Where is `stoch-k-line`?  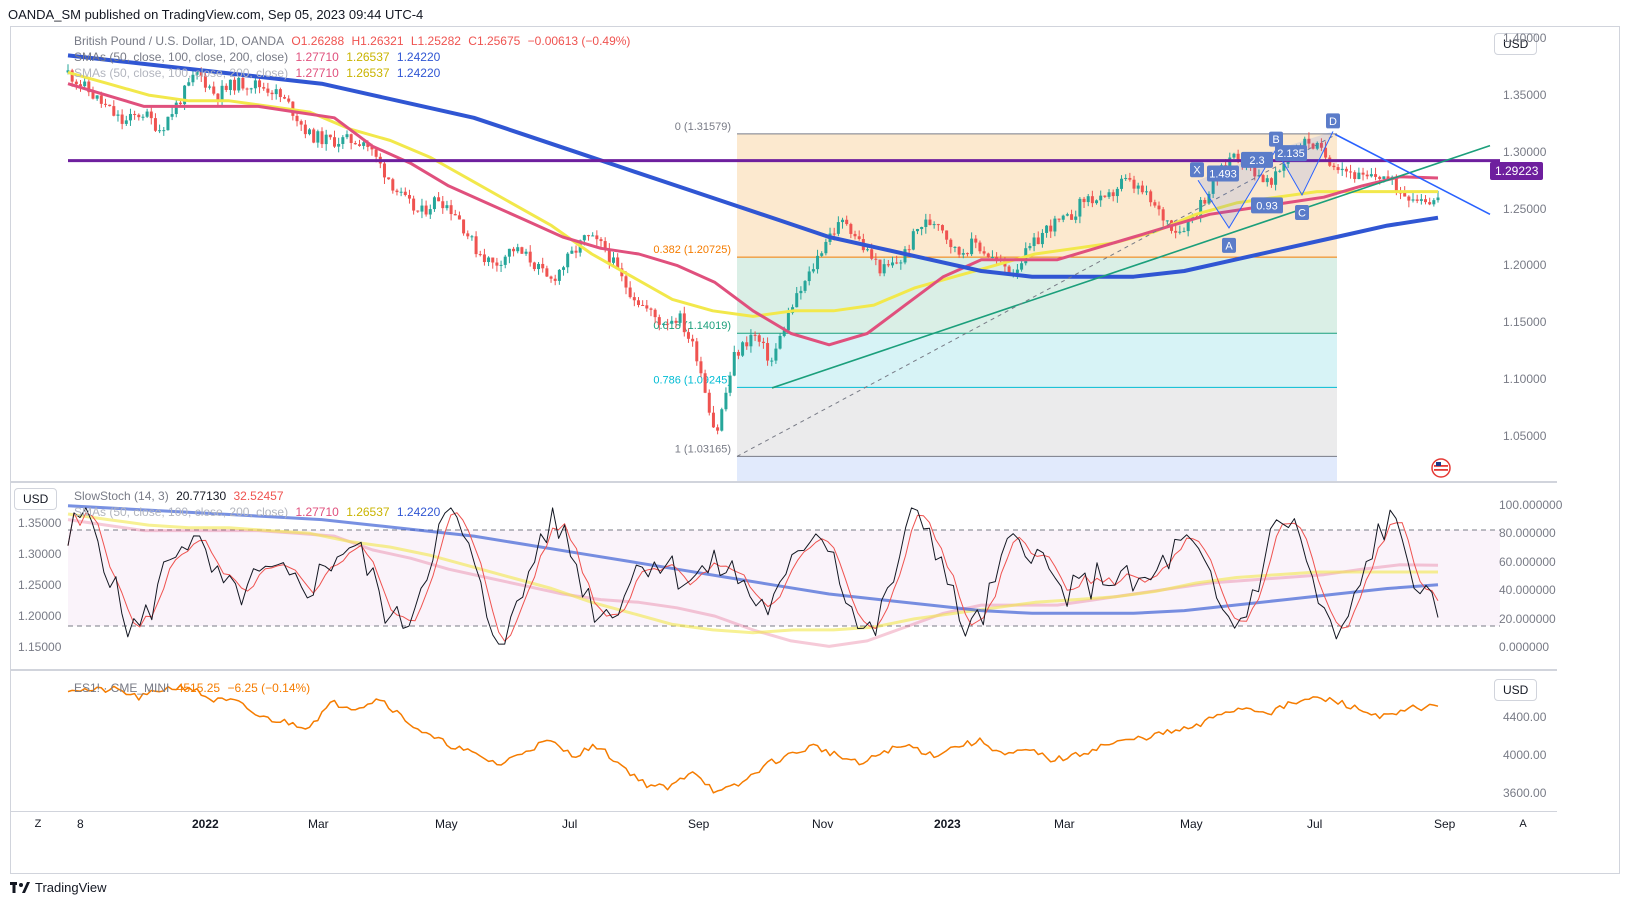
stoch-k-line is located at coordinates (753, 576).